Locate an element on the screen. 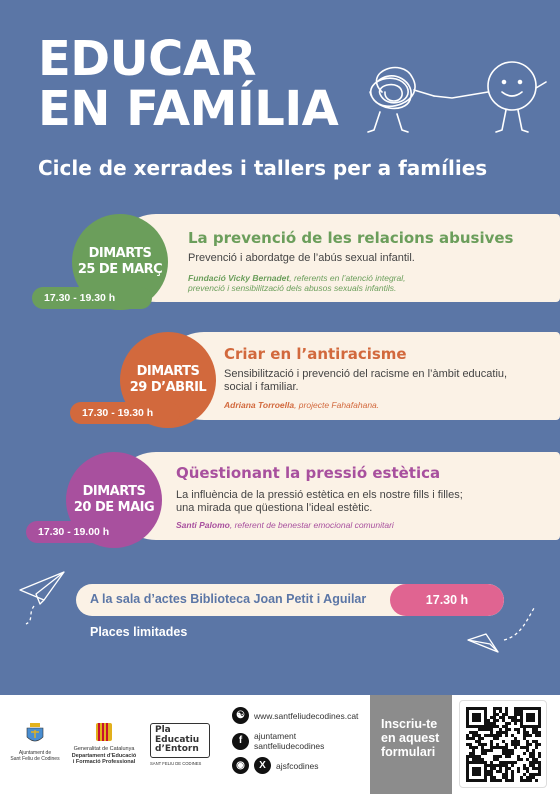  generalitat-line-2: Departament d’Educació is located at coordinates (104, 755).